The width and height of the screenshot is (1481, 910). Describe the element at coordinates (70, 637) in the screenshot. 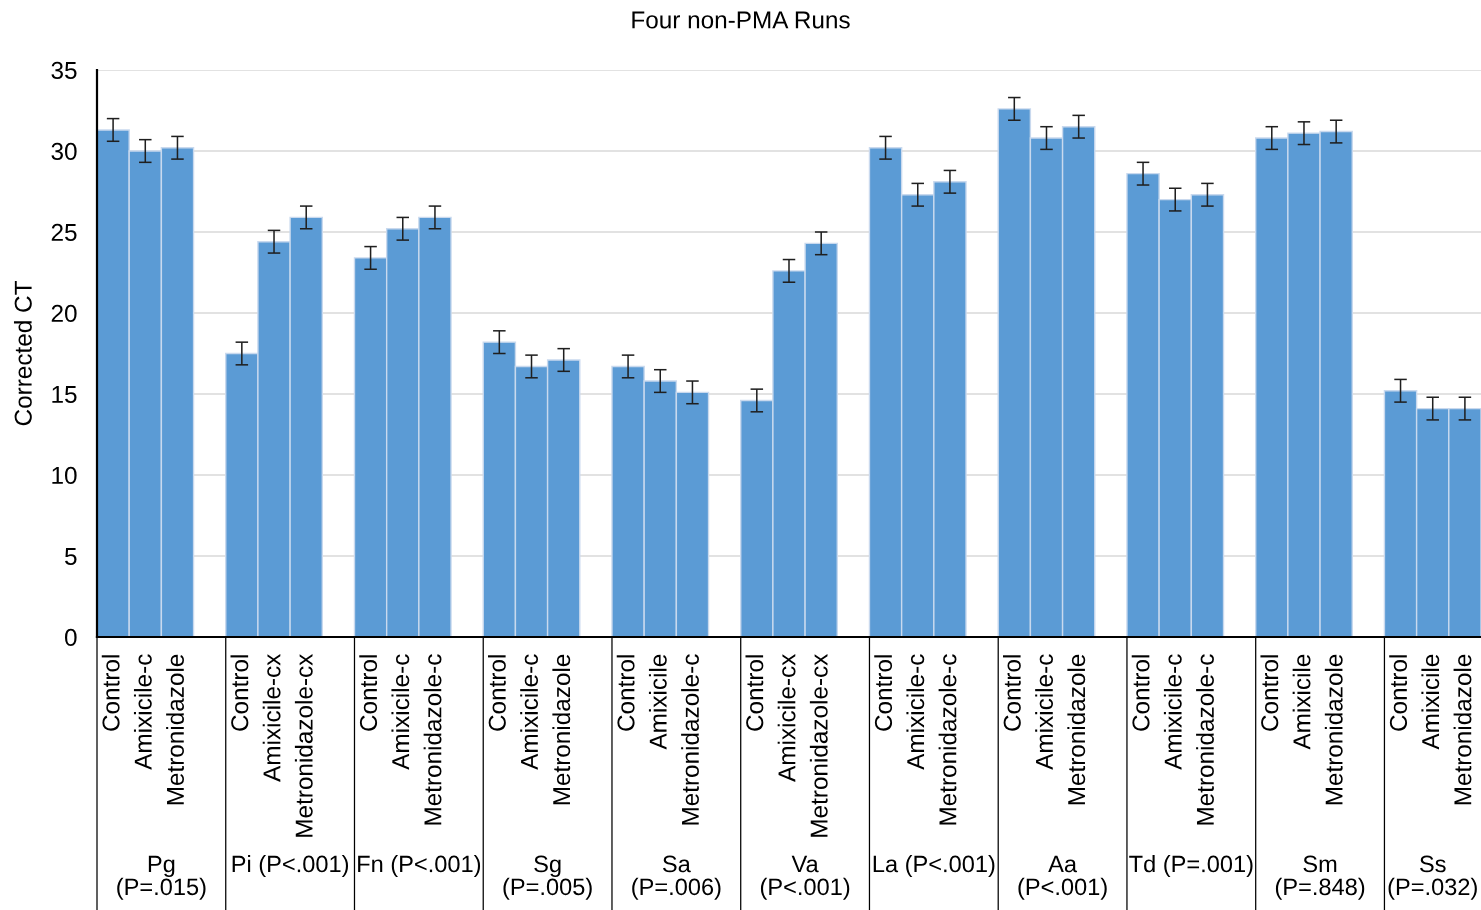

I see `y-tick-label: 0` at that location.